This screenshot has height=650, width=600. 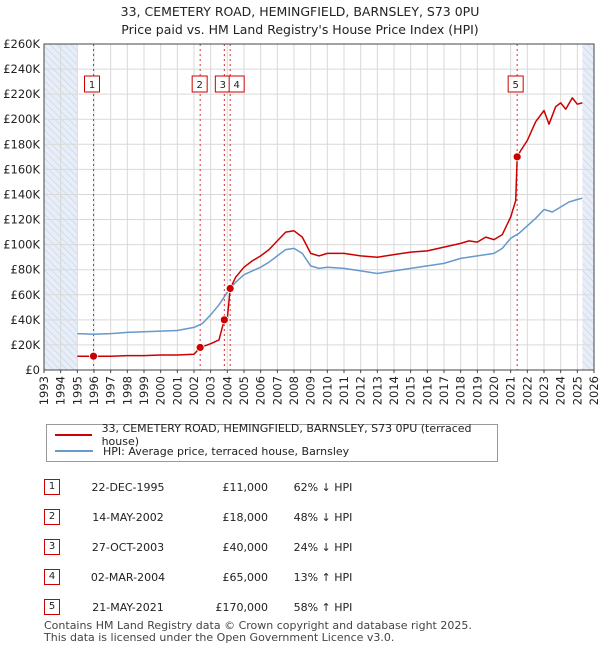 What do you see at coordinates (577, 390) in the screenshot?
I see `x-tick-label: 2025` at bounding box center [577, 390].